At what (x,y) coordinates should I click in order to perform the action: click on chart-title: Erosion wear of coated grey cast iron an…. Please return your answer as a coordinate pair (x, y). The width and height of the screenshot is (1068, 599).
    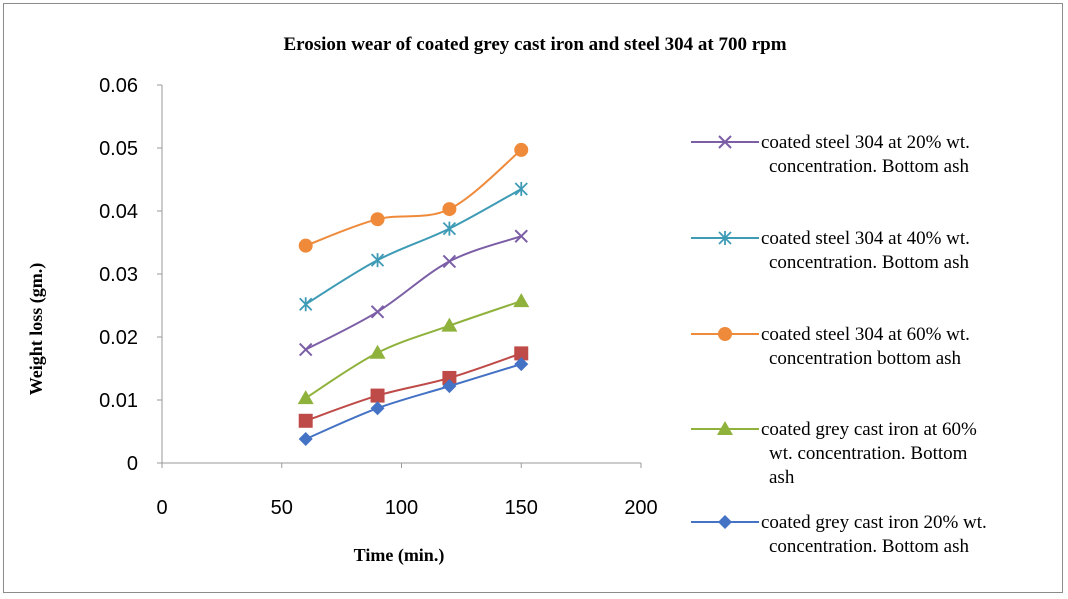
    Looking at the image, I should click on (534, 44).